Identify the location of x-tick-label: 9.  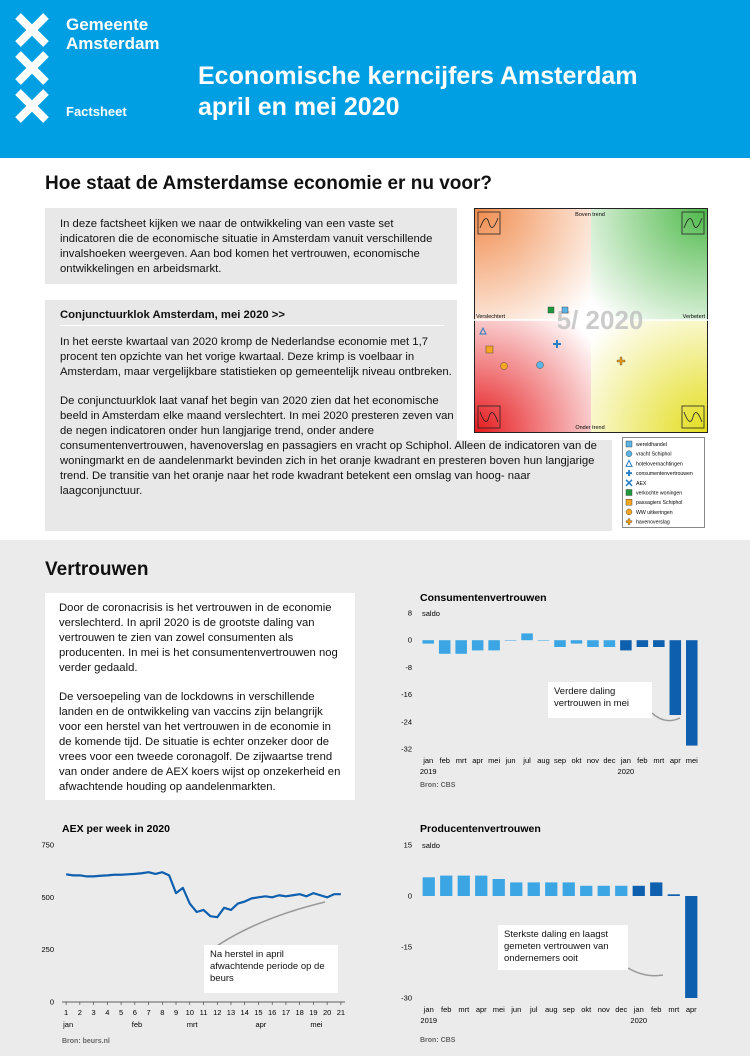
(176, 1012).